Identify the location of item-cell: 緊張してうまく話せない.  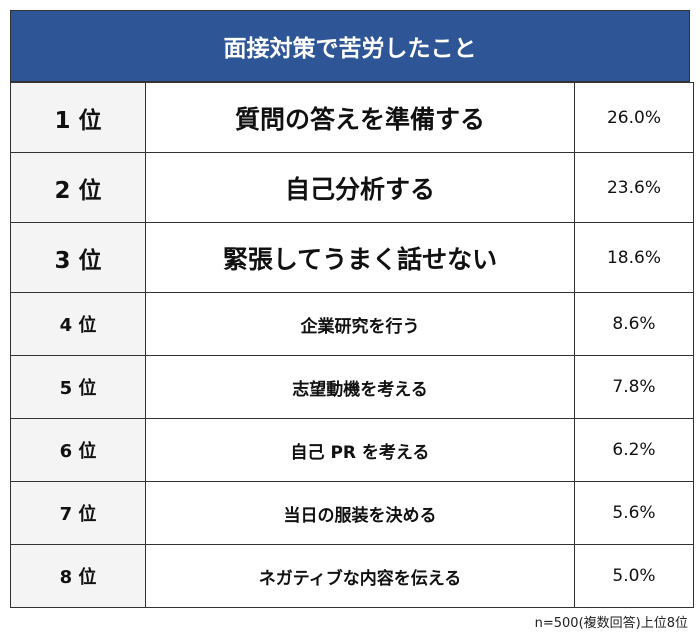
(360, 257).